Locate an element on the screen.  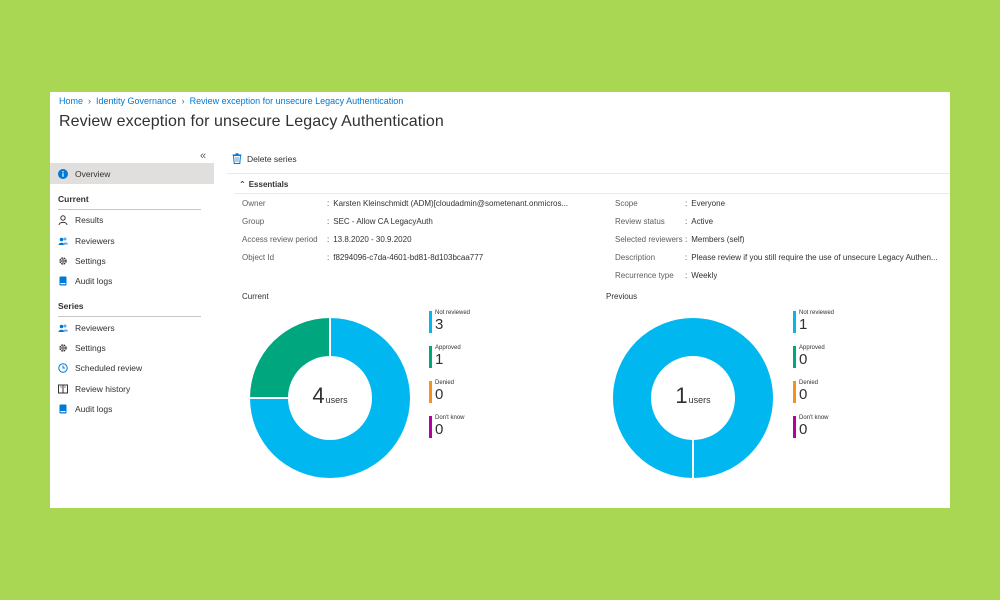
section-current: Current is located at coordinates (73, 199).